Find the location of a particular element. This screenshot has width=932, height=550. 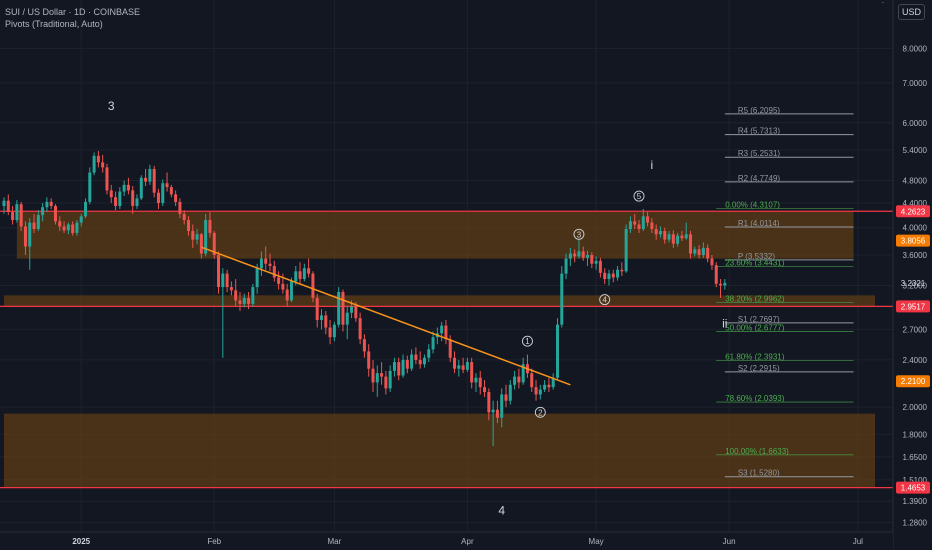

wave-label: 2 is located at coordinates (540, 412).